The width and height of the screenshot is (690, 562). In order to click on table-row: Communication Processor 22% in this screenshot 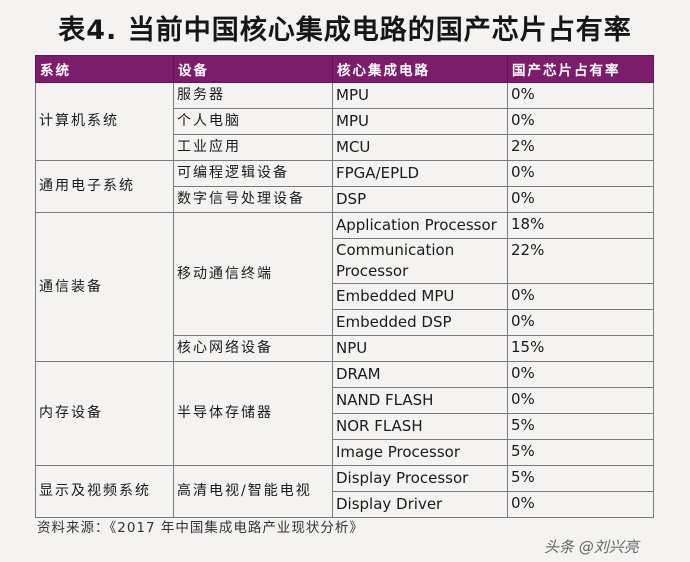, I will do `click(345, 261)`.